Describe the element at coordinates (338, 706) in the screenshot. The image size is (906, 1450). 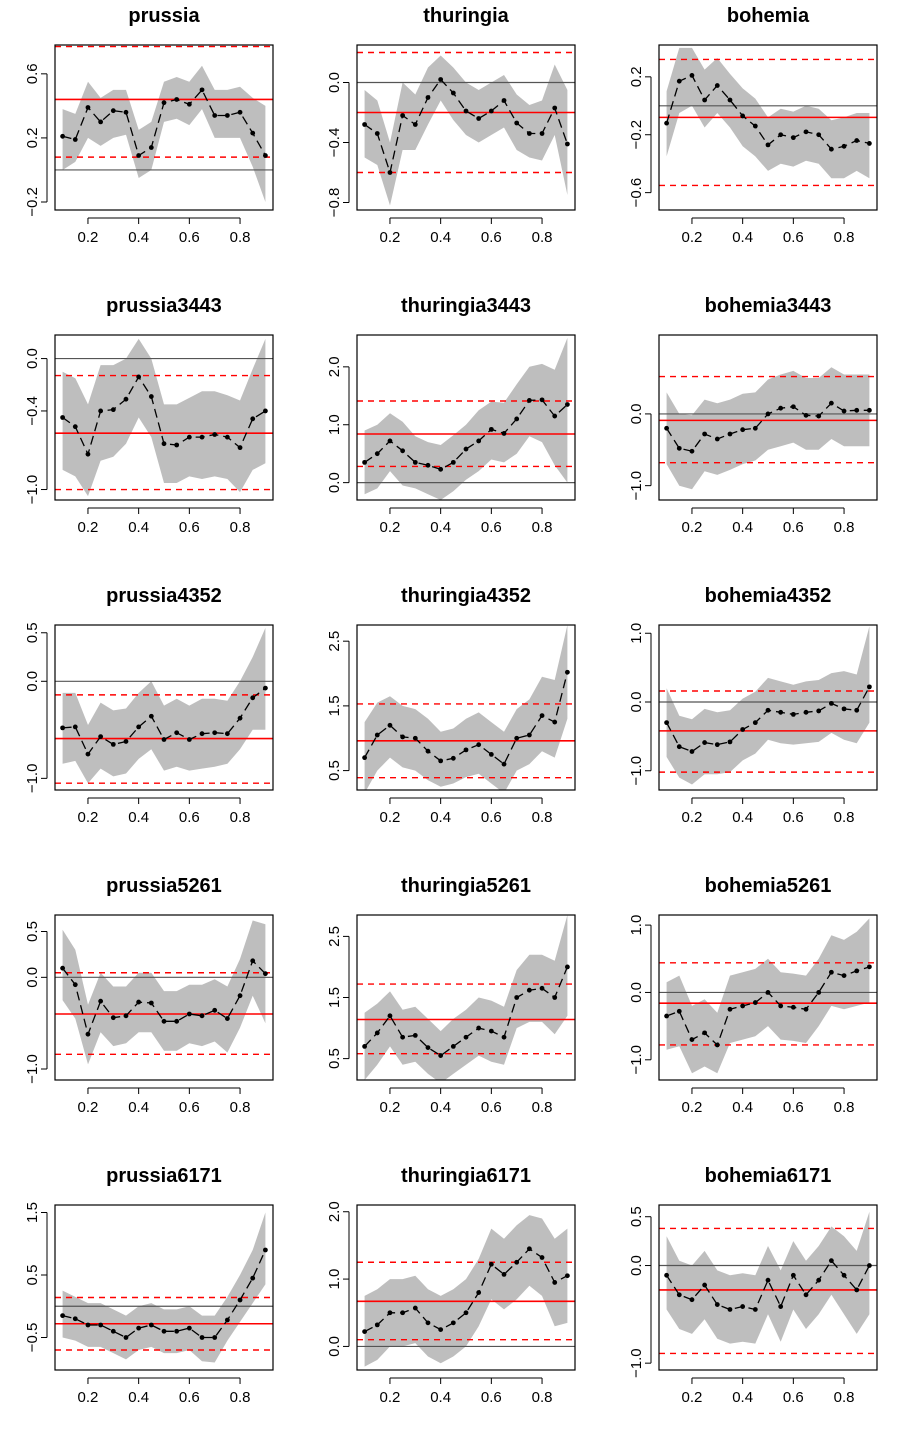
I see `y-axis: 0.5 1.5 2.5` at that location.